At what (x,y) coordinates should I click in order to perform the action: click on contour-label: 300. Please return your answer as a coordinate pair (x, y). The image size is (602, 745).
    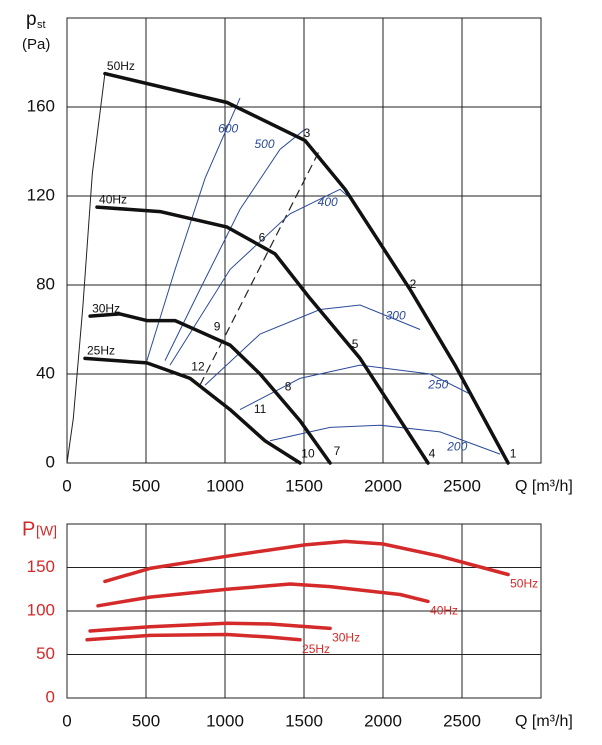
    Looking at the image, I should click on (396, 315).